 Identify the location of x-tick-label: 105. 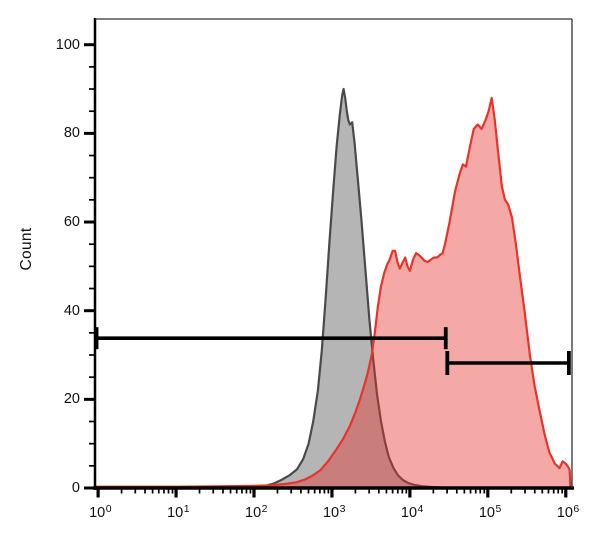
(490, 512).